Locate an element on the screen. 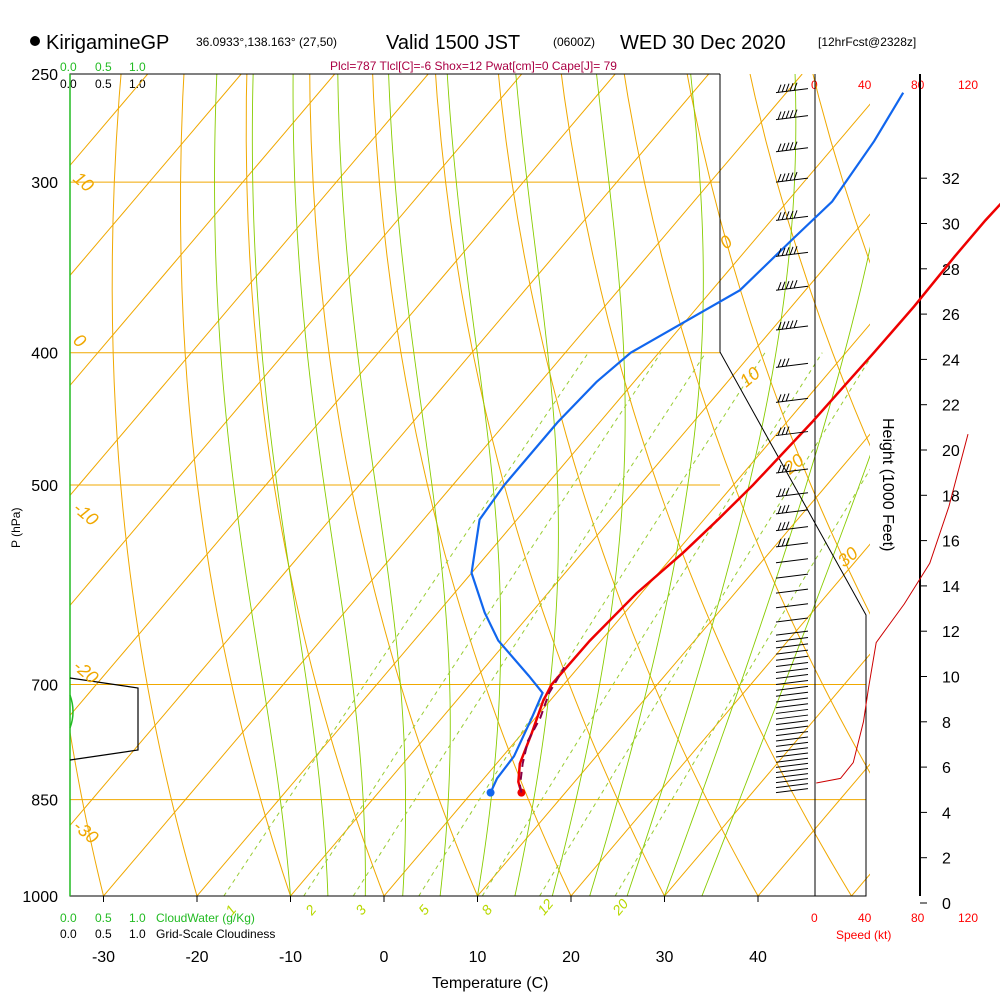  station-coords: 36.0933°,138.163° (27,50) is located at coordinates (266, 42).